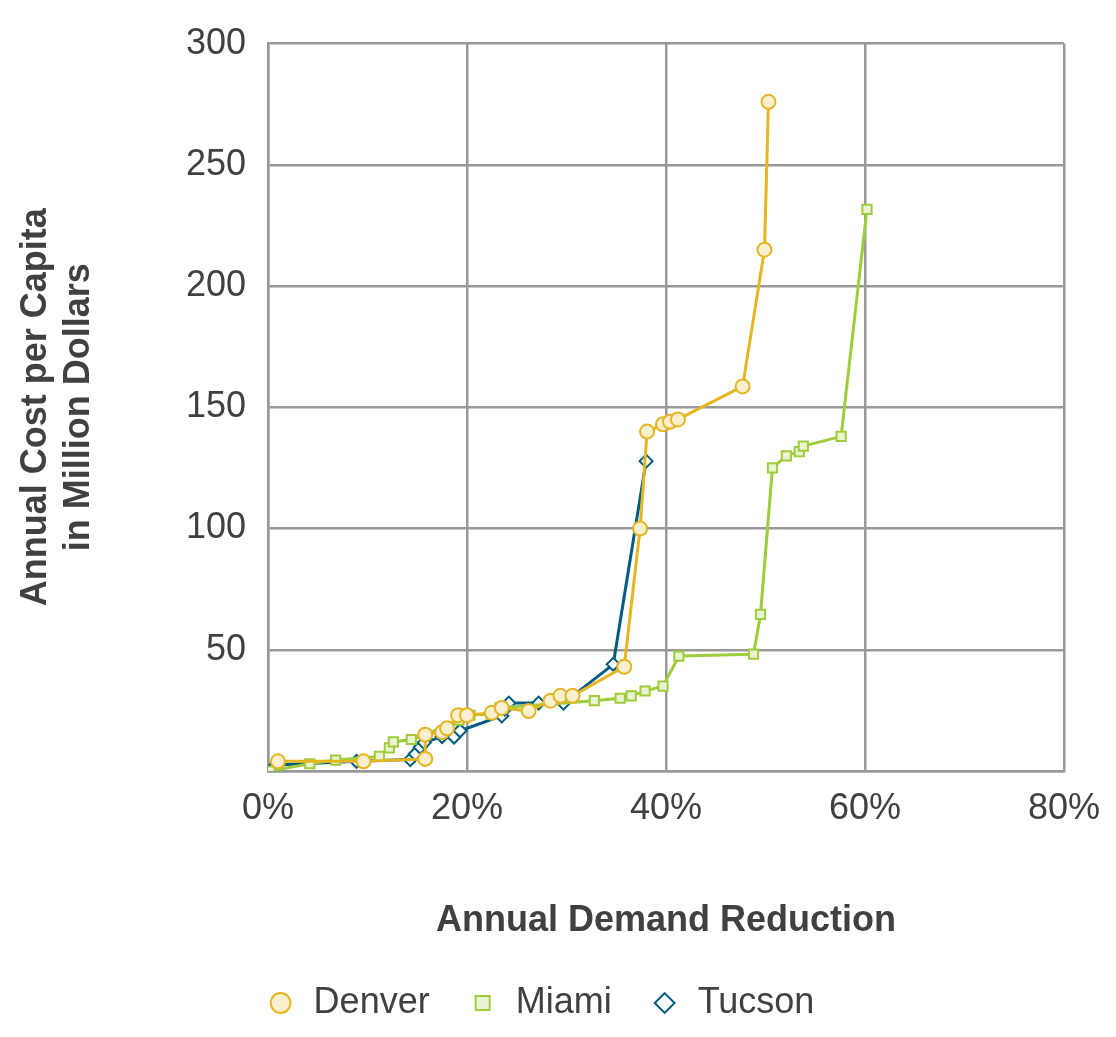  I want to click on y-tick-label: 150, so click(215, 405).